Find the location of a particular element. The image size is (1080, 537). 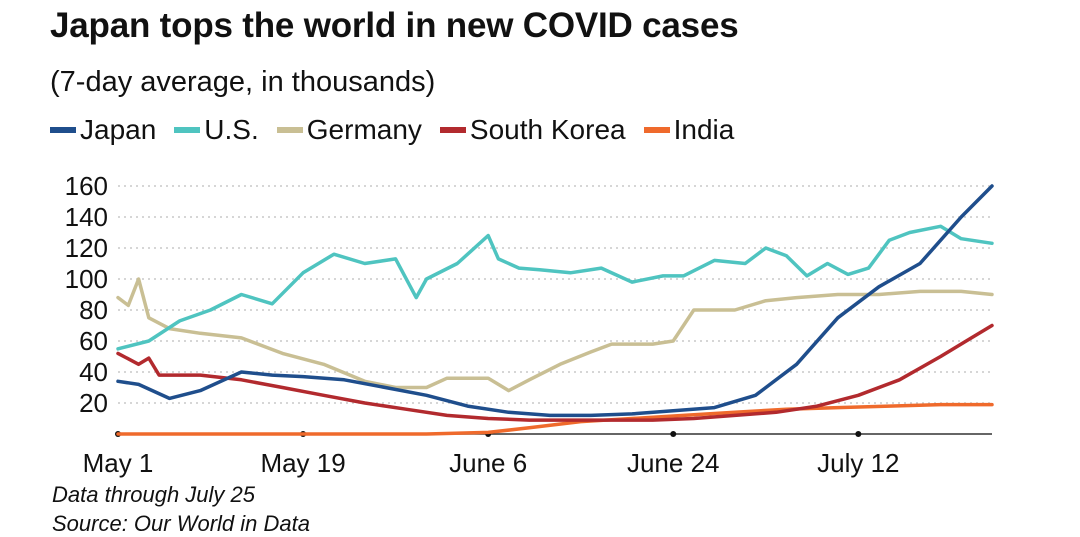

legend-swatch-japan is located at coordinates (63, 130).